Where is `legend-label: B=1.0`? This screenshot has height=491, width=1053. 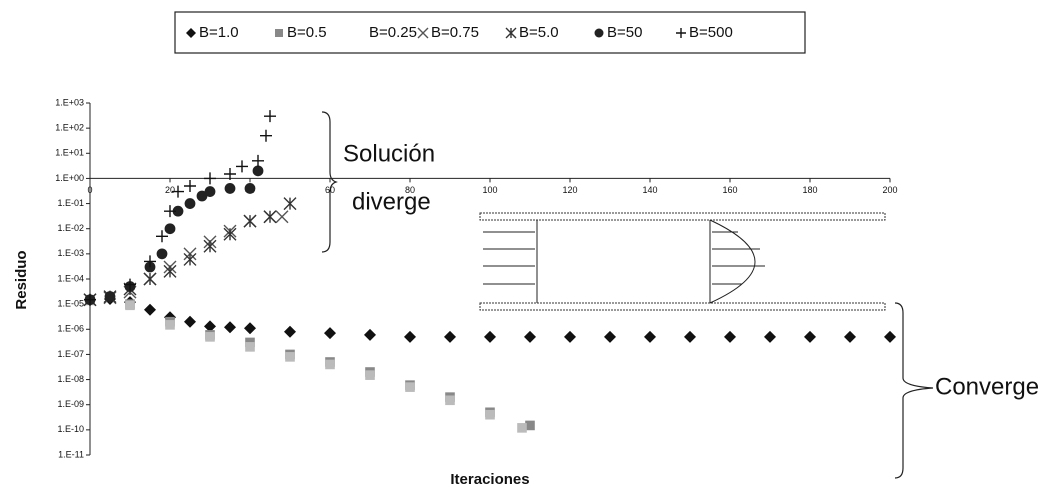
legend-label: B=1.0 is located at coordinates (219, 32).